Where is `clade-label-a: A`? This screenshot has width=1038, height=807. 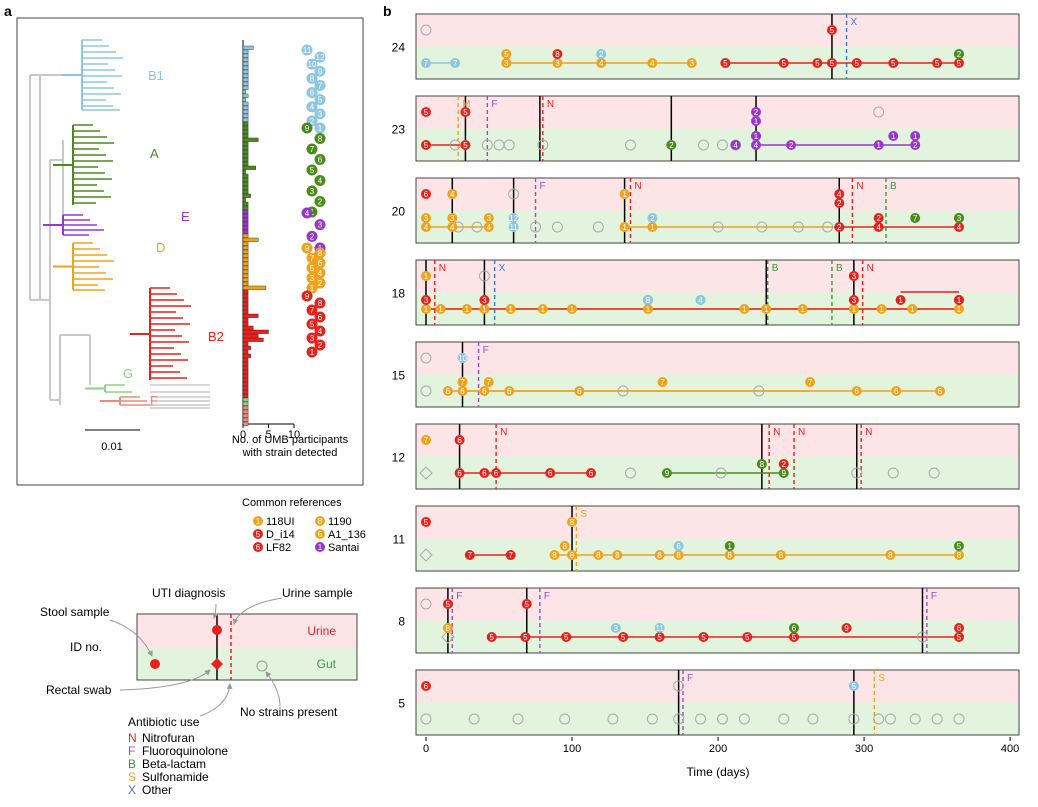
clade-label-a: A is located at coordinates (154, 153).